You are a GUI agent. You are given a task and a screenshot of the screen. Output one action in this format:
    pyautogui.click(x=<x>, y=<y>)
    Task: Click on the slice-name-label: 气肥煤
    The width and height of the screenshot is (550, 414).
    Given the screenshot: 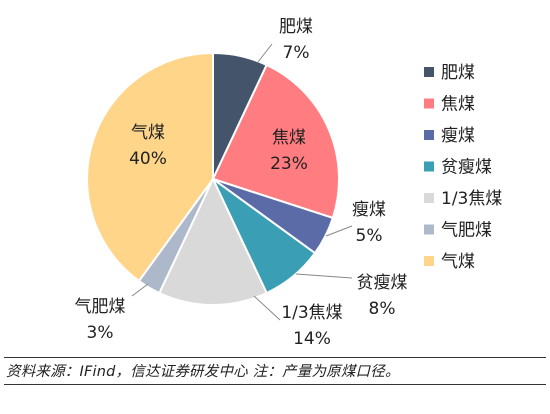 What is the action you would take?
    pyautogui.click(x=100, y=307)
    